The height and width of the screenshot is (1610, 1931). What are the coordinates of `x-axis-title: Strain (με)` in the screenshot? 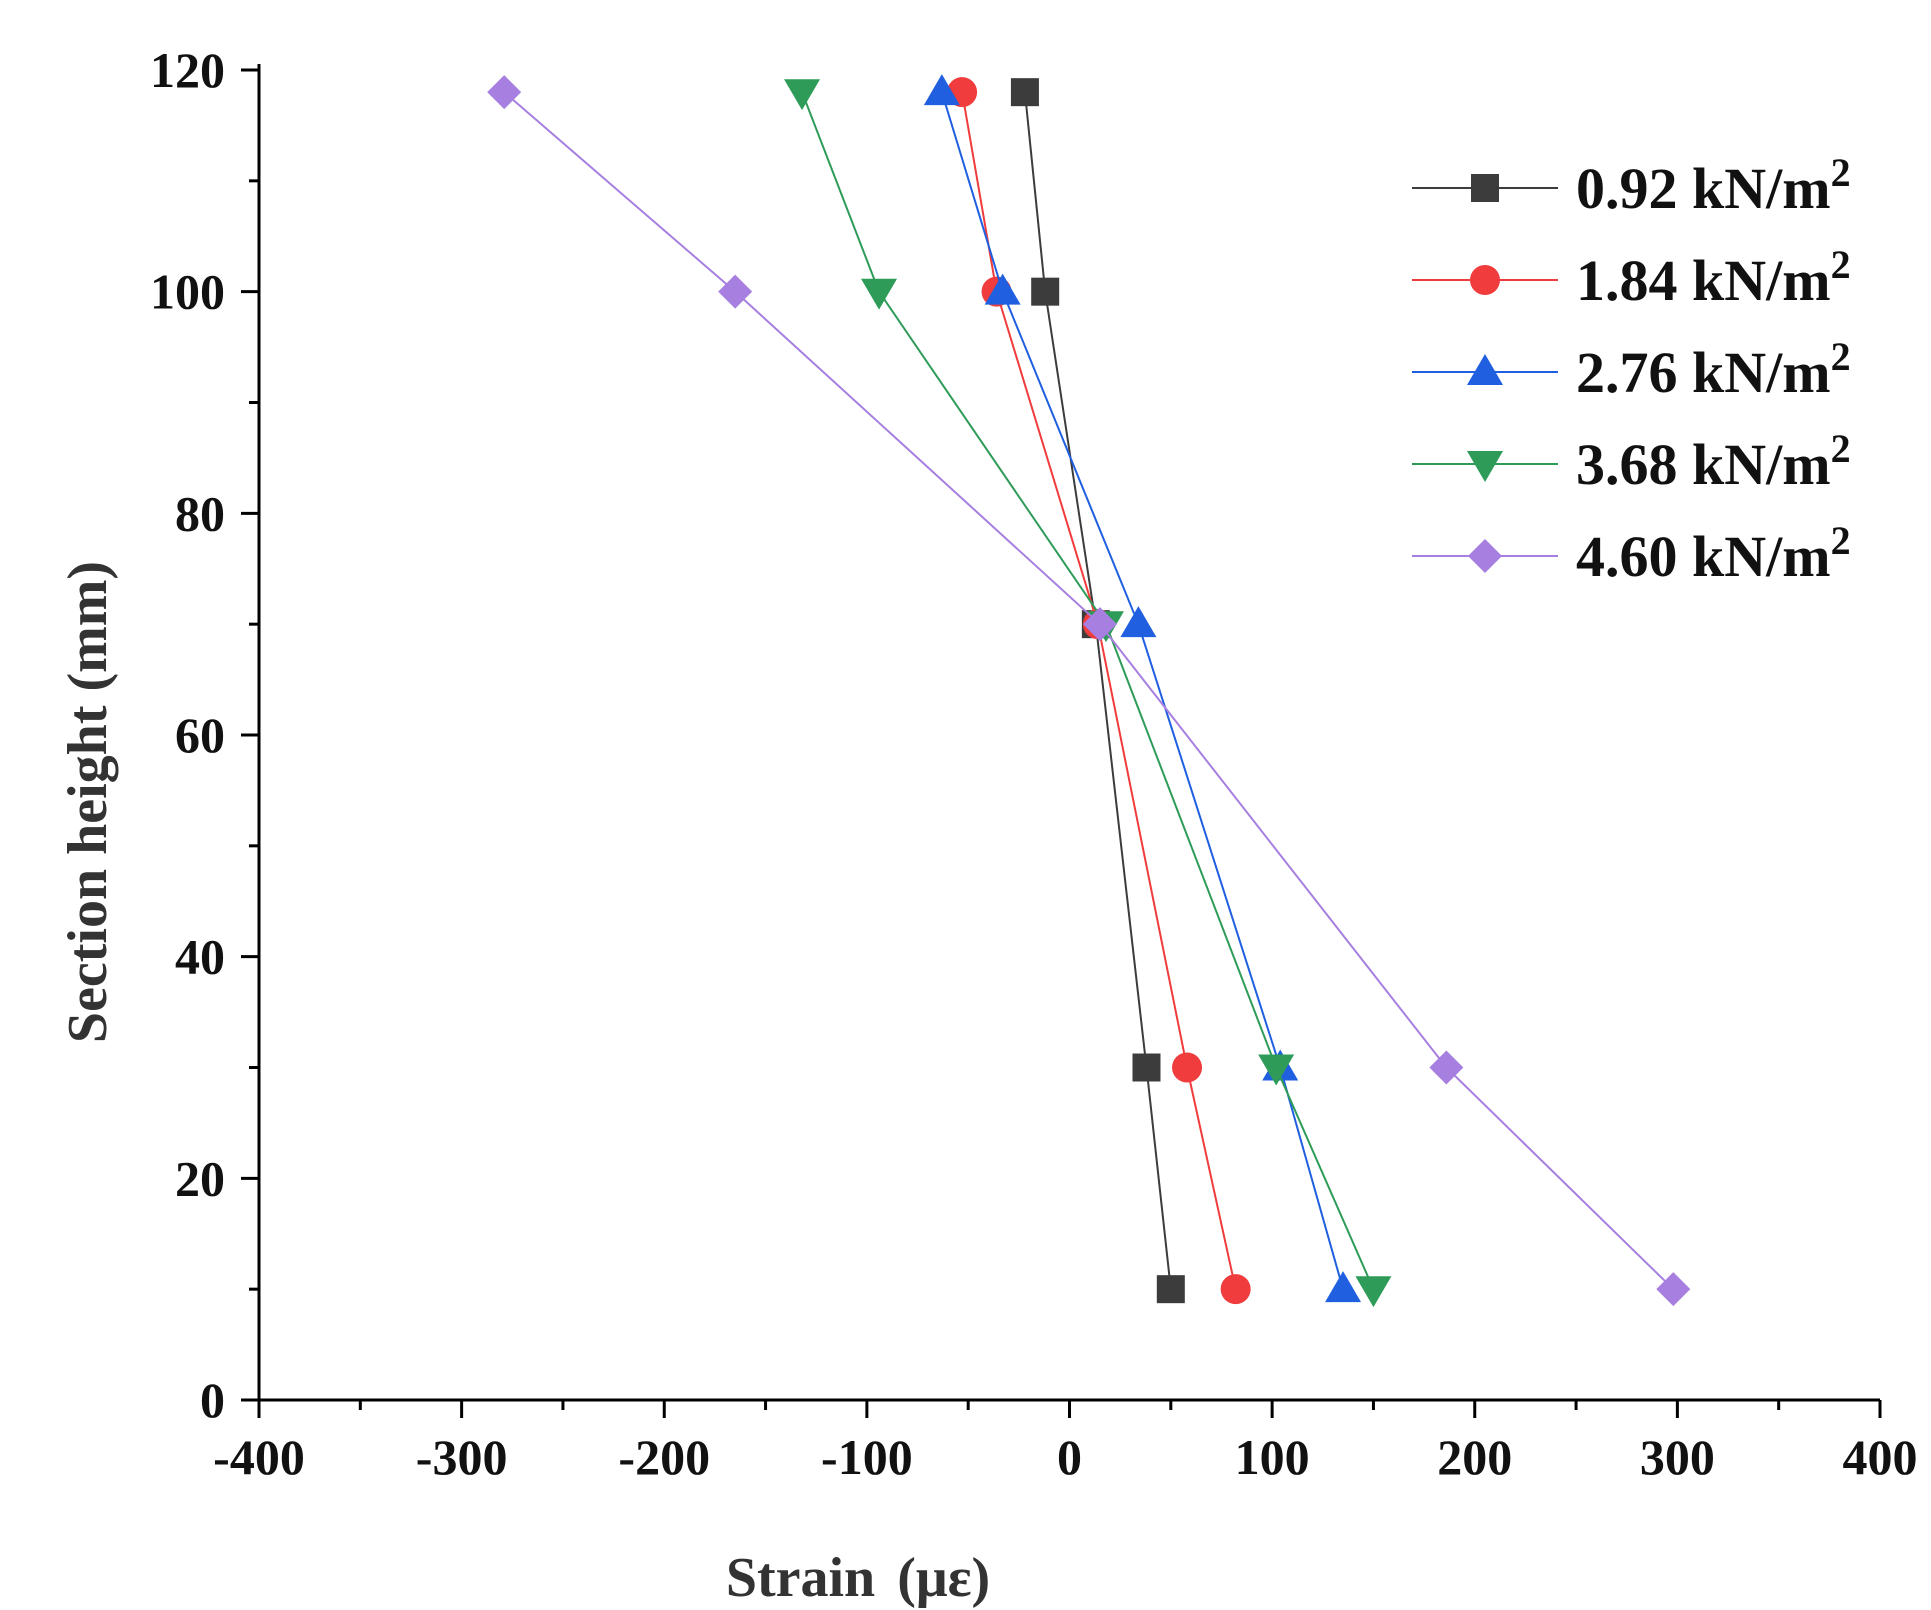 It's located at (858, 1578).